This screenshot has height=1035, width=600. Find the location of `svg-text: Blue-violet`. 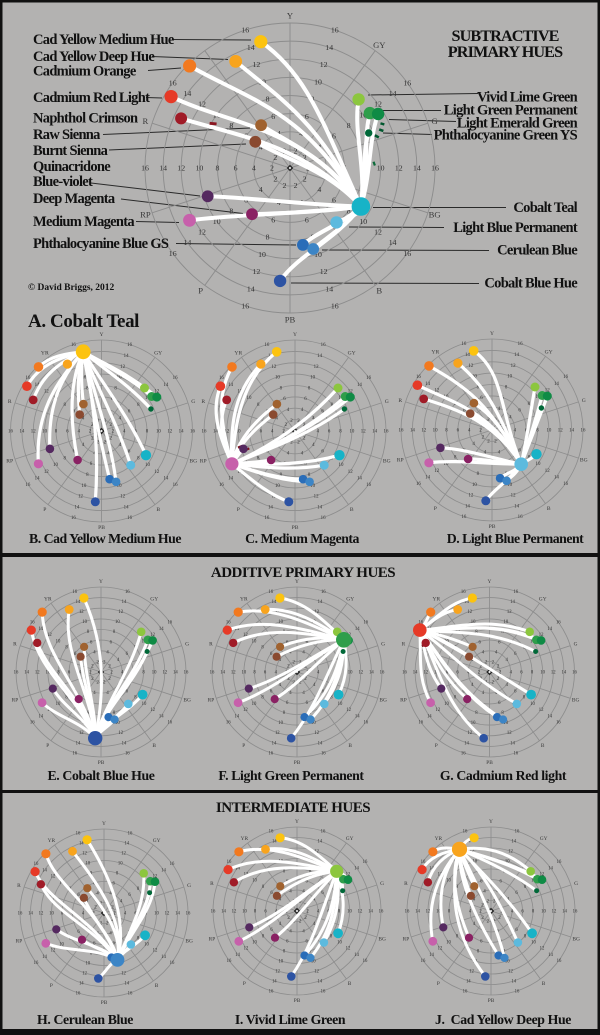

svg-text: Blue-violet is located at coordinates (63, 182).